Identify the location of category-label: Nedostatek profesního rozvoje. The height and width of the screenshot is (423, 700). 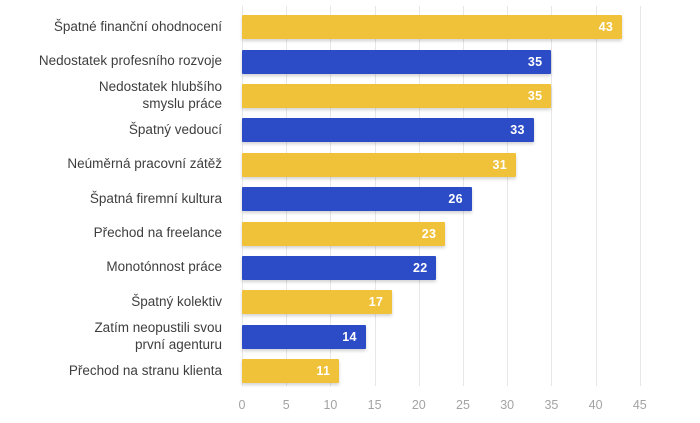
(130, 61).